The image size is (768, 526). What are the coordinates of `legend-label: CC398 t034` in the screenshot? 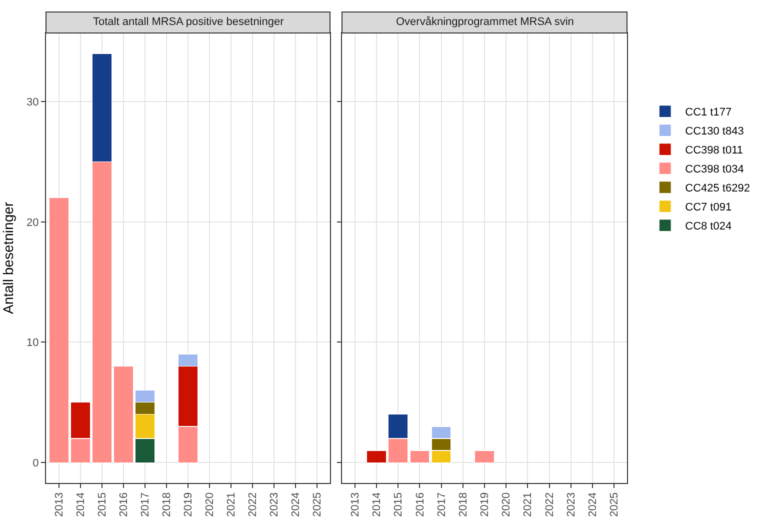 It's located at (714, 170).